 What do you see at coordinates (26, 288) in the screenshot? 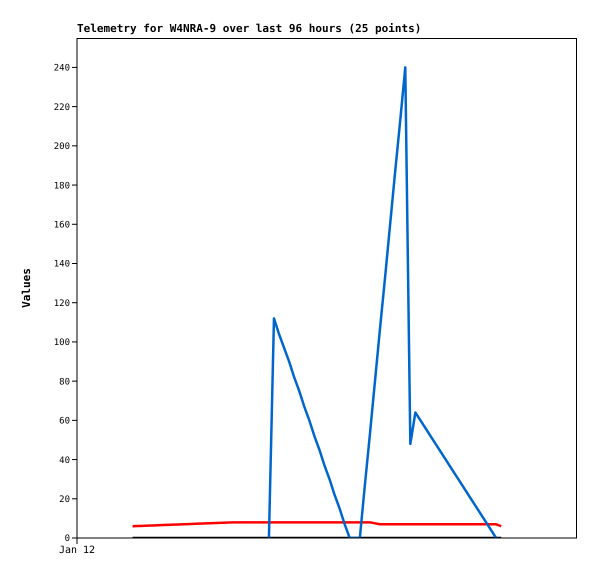
I see `y-axis-title: Values` at bounding box center [26, 288].